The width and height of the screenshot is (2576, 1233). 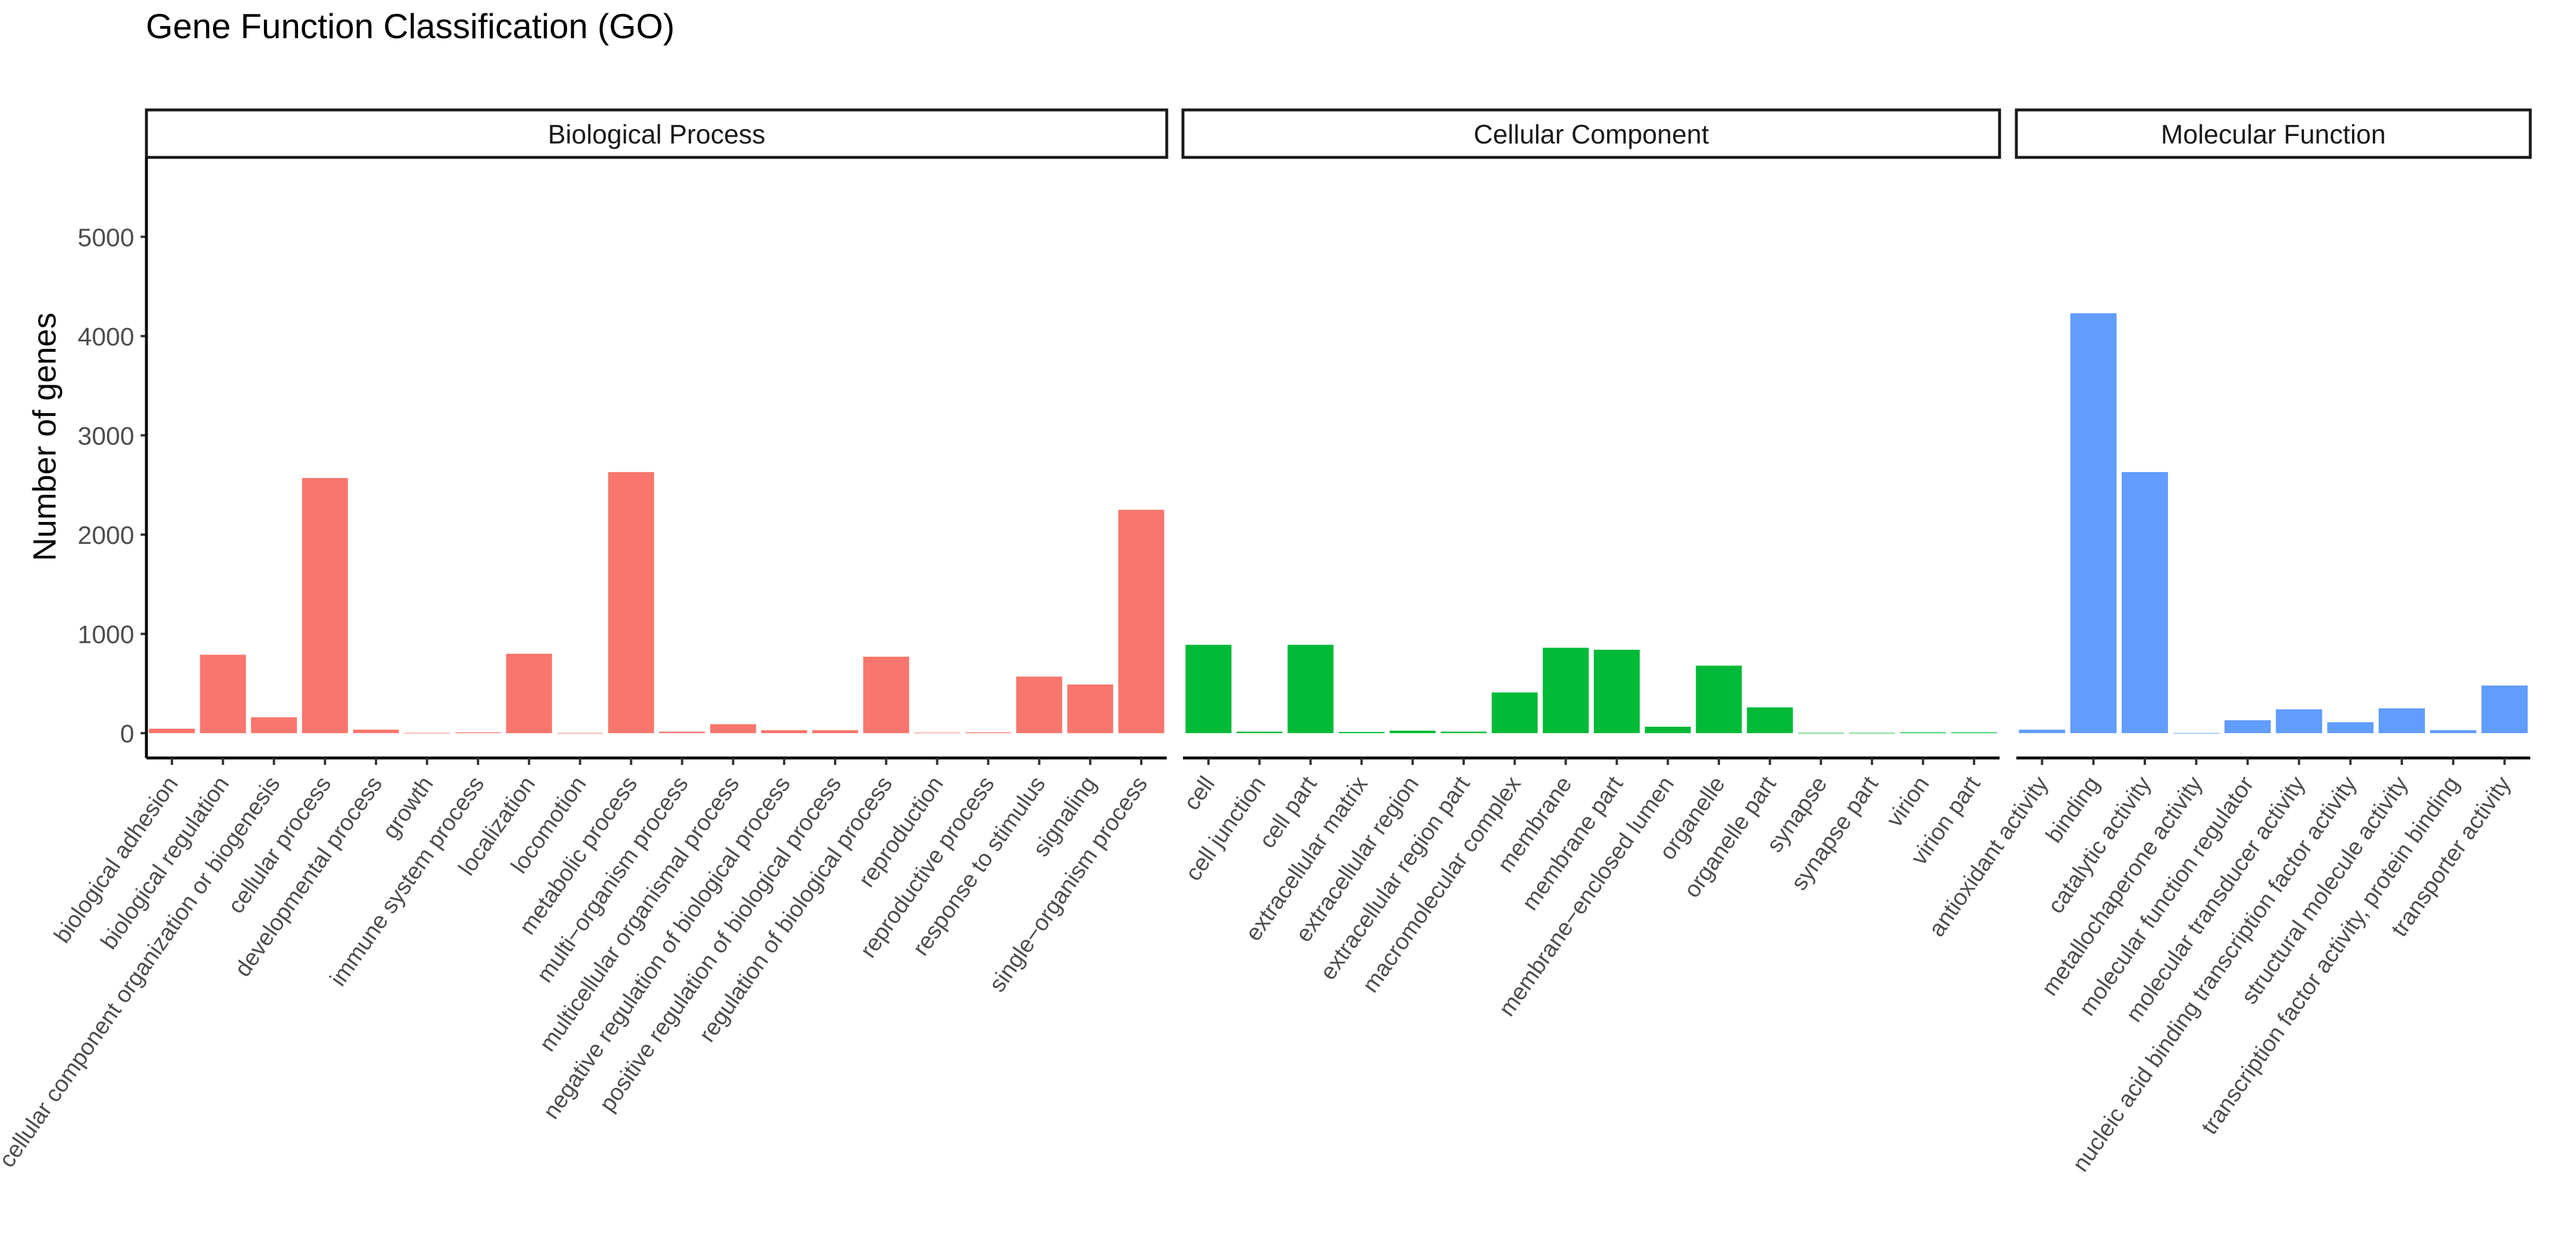 What do you see at coordinates (1199, 793) in the screenshot?
I see `x-tick-label: cell` at bounding box center [1199, 793].